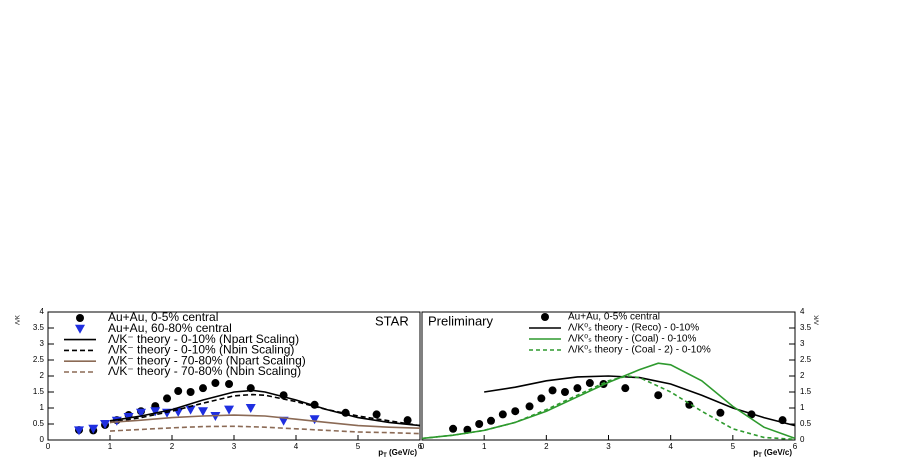 This screenshot has width=913, height=457. Describe the element at coordinates (203, 339) in the screenshot. I see `legend-label: Λ/K⁻ theory - 0-10% (Npart Scaling)` at that location.